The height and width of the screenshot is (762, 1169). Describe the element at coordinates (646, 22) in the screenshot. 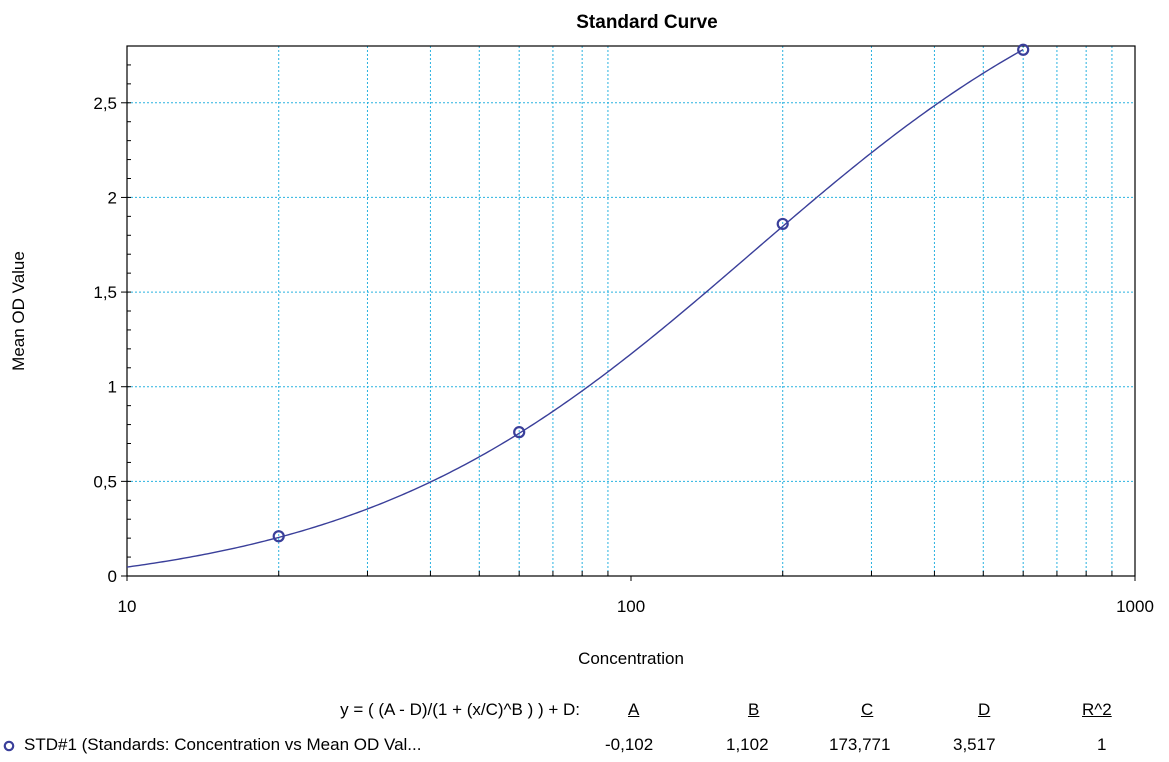

I see `chart-title: Standard Curve` at that location.